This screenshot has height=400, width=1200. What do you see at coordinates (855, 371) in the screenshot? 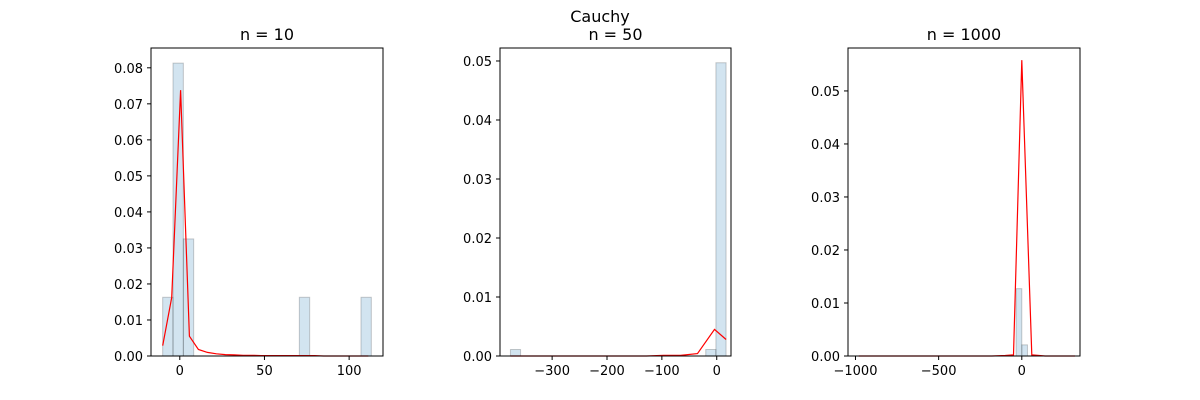
I see `x-tick-label: −1000` at bounding box center [855, 371].